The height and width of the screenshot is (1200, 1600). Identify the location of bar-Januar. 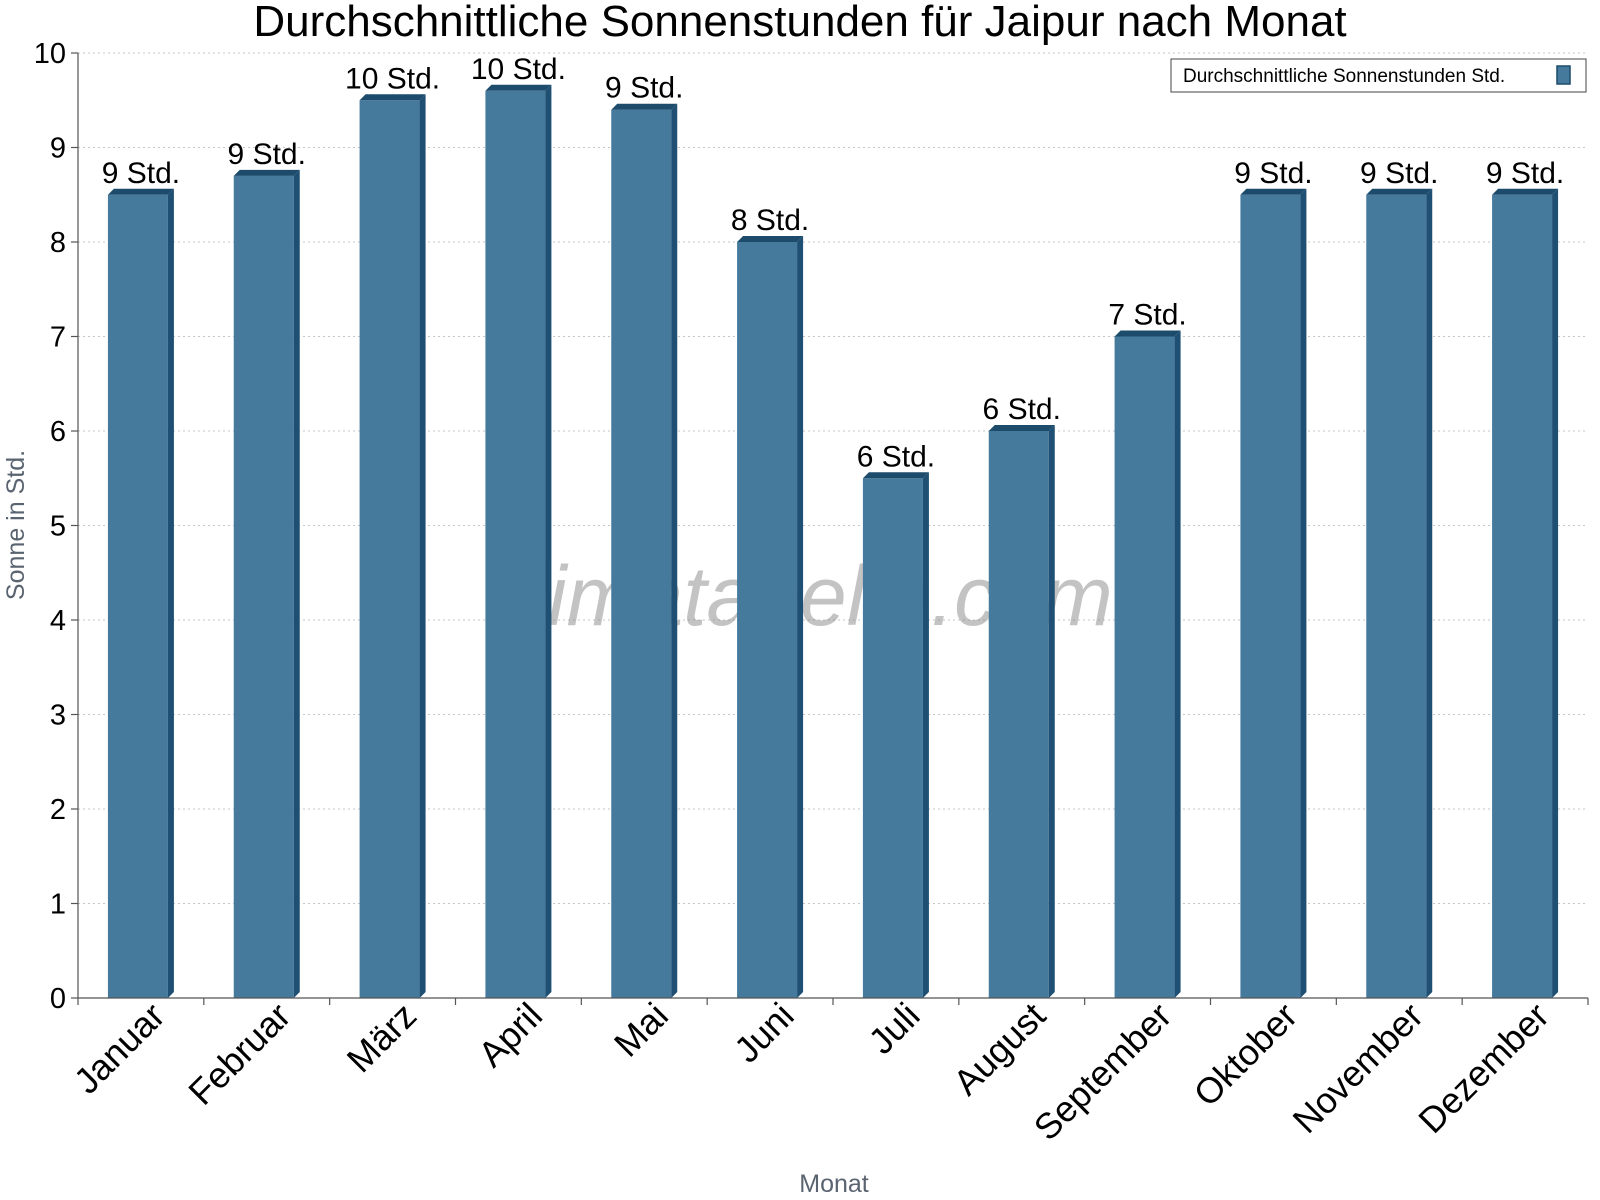
(140, 593).